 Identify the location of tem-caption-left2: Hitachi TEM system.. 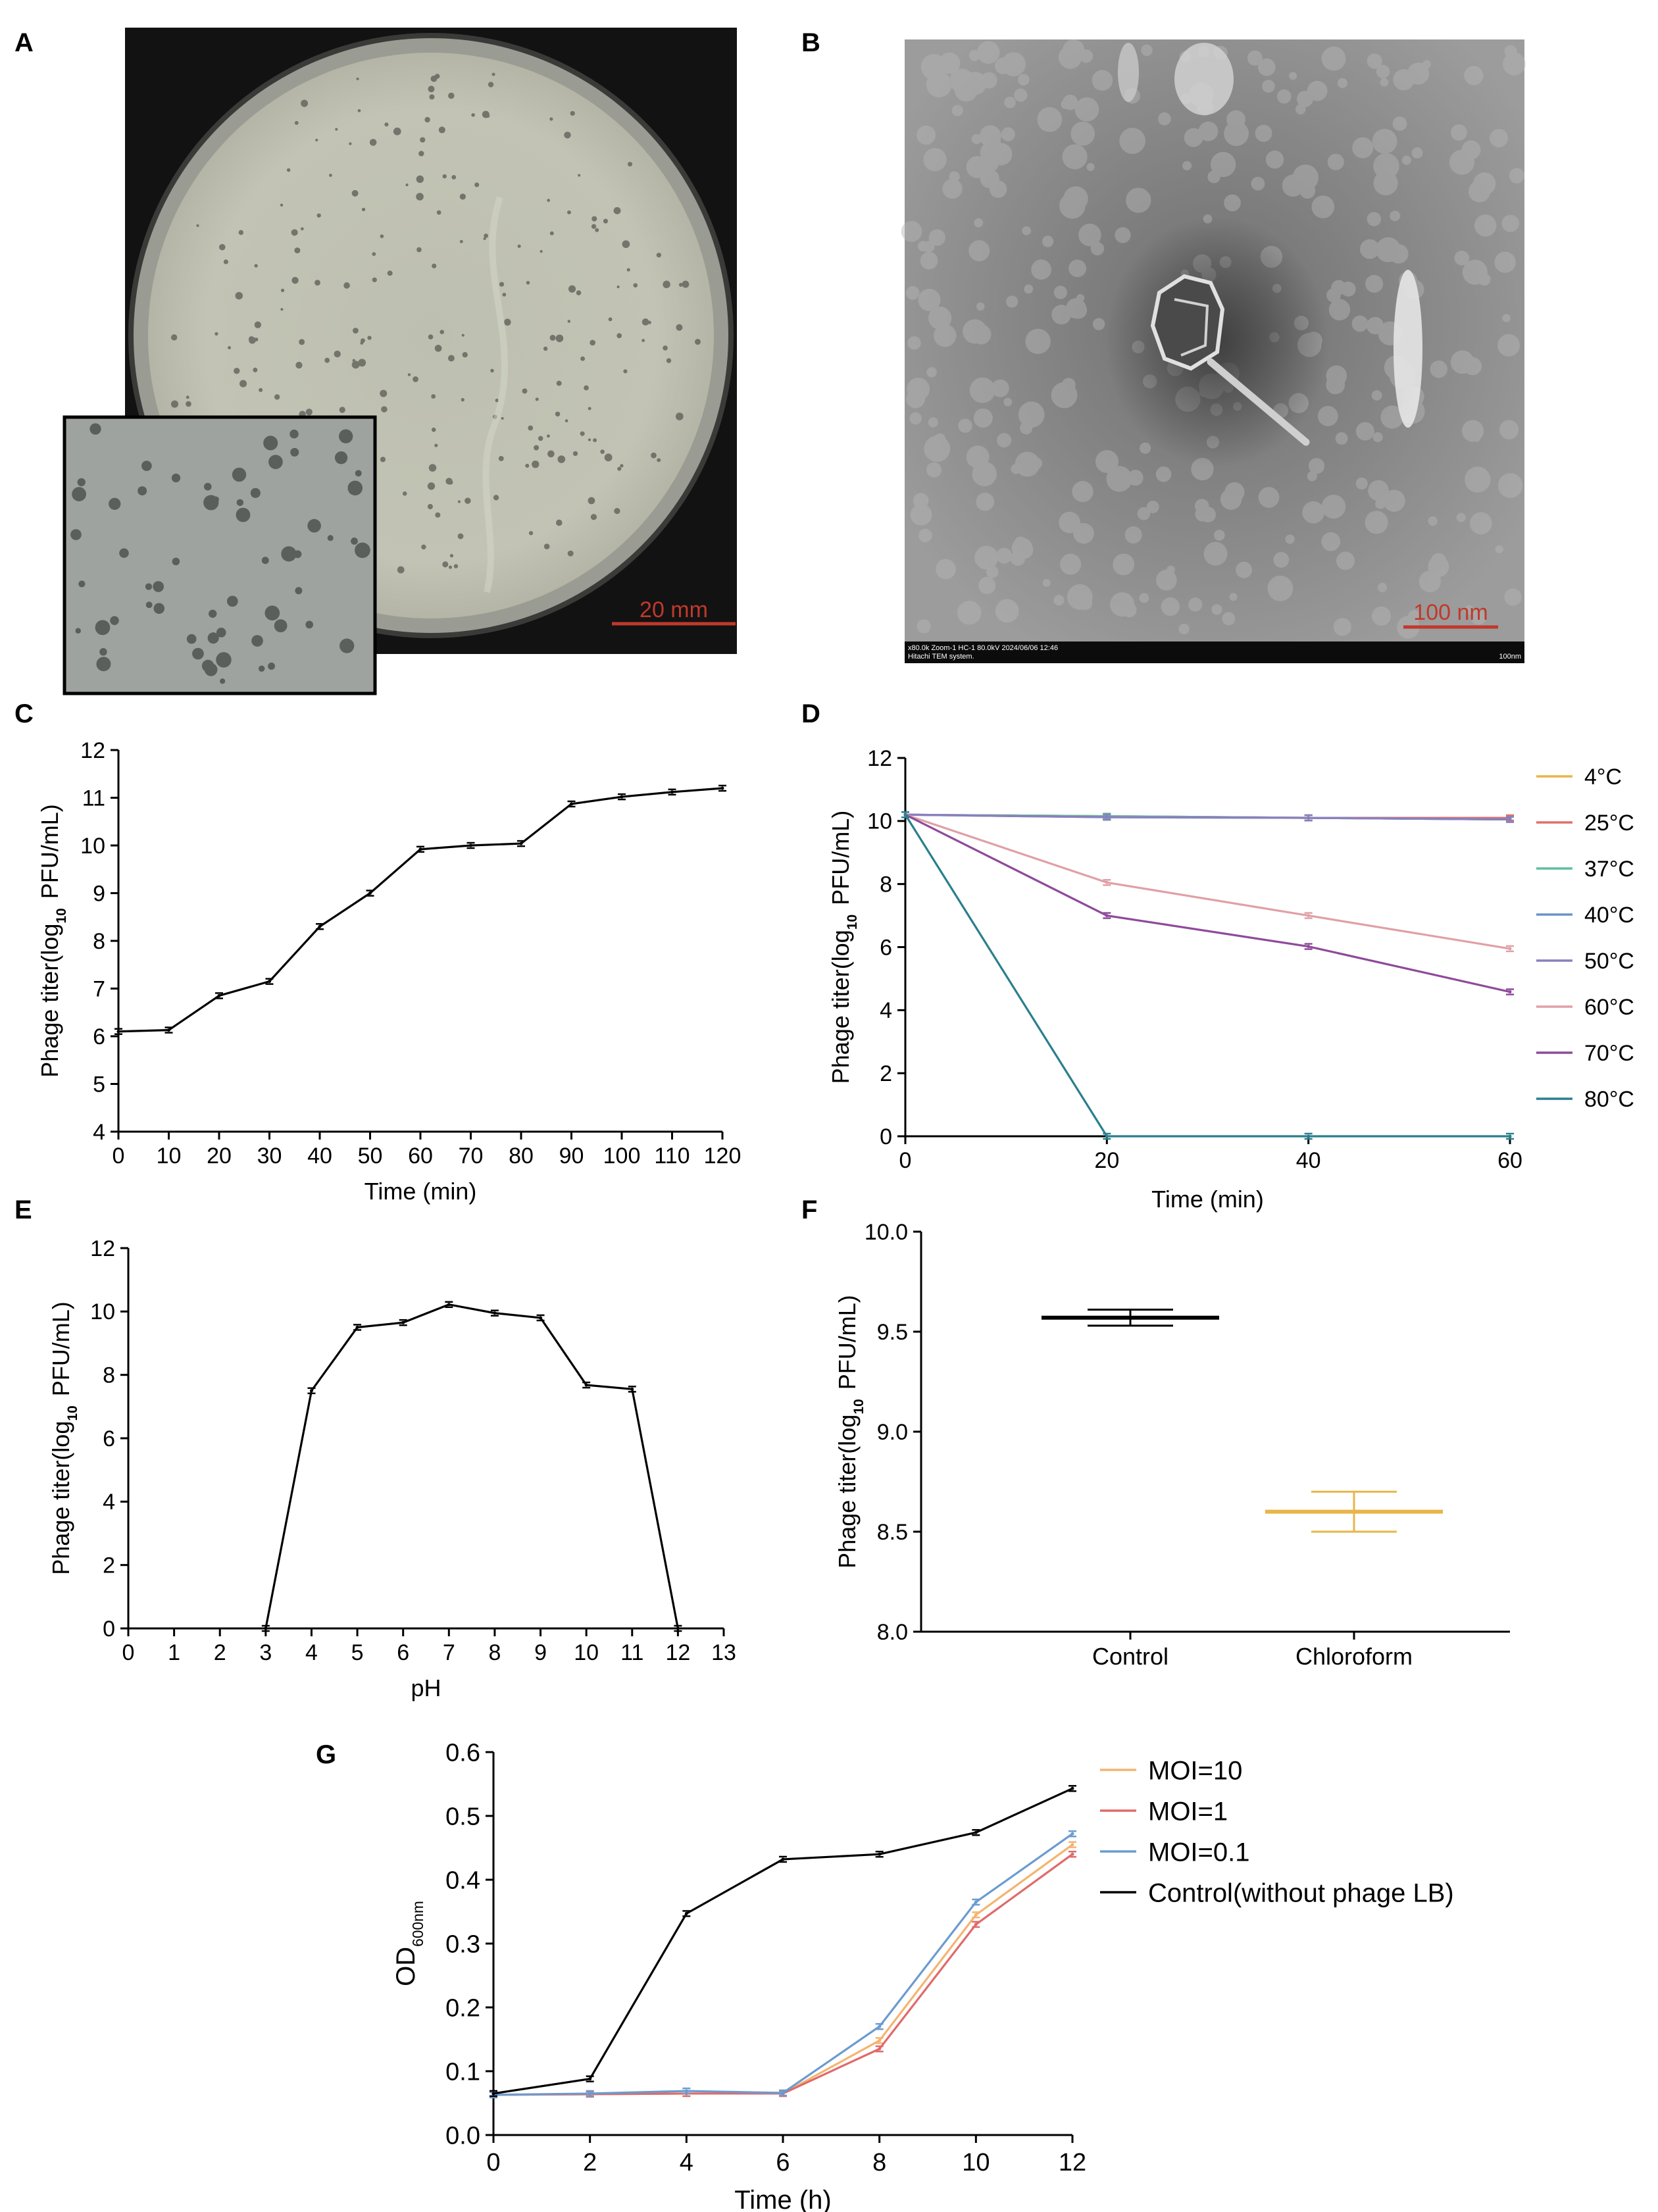
(941, 657).